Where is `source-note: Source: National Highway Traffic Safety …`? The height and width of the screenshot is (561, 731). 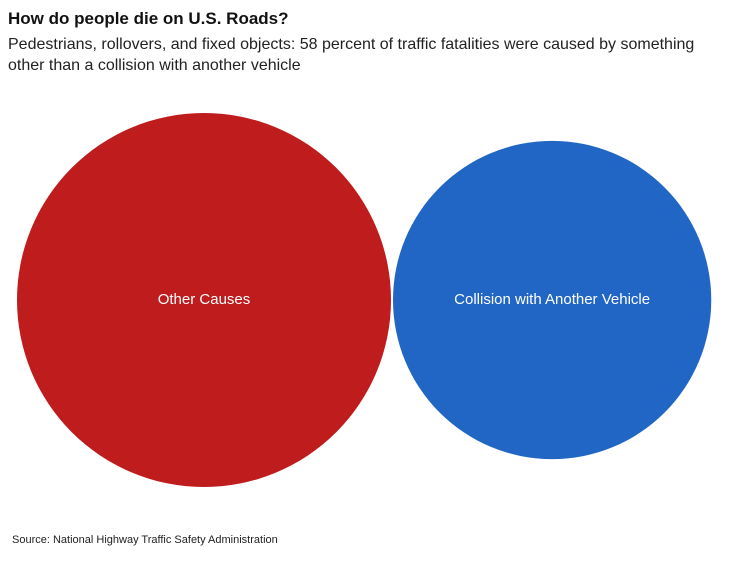
source-note: Source: National Highway Traffic Safety … is located at coordinates (145, 540).